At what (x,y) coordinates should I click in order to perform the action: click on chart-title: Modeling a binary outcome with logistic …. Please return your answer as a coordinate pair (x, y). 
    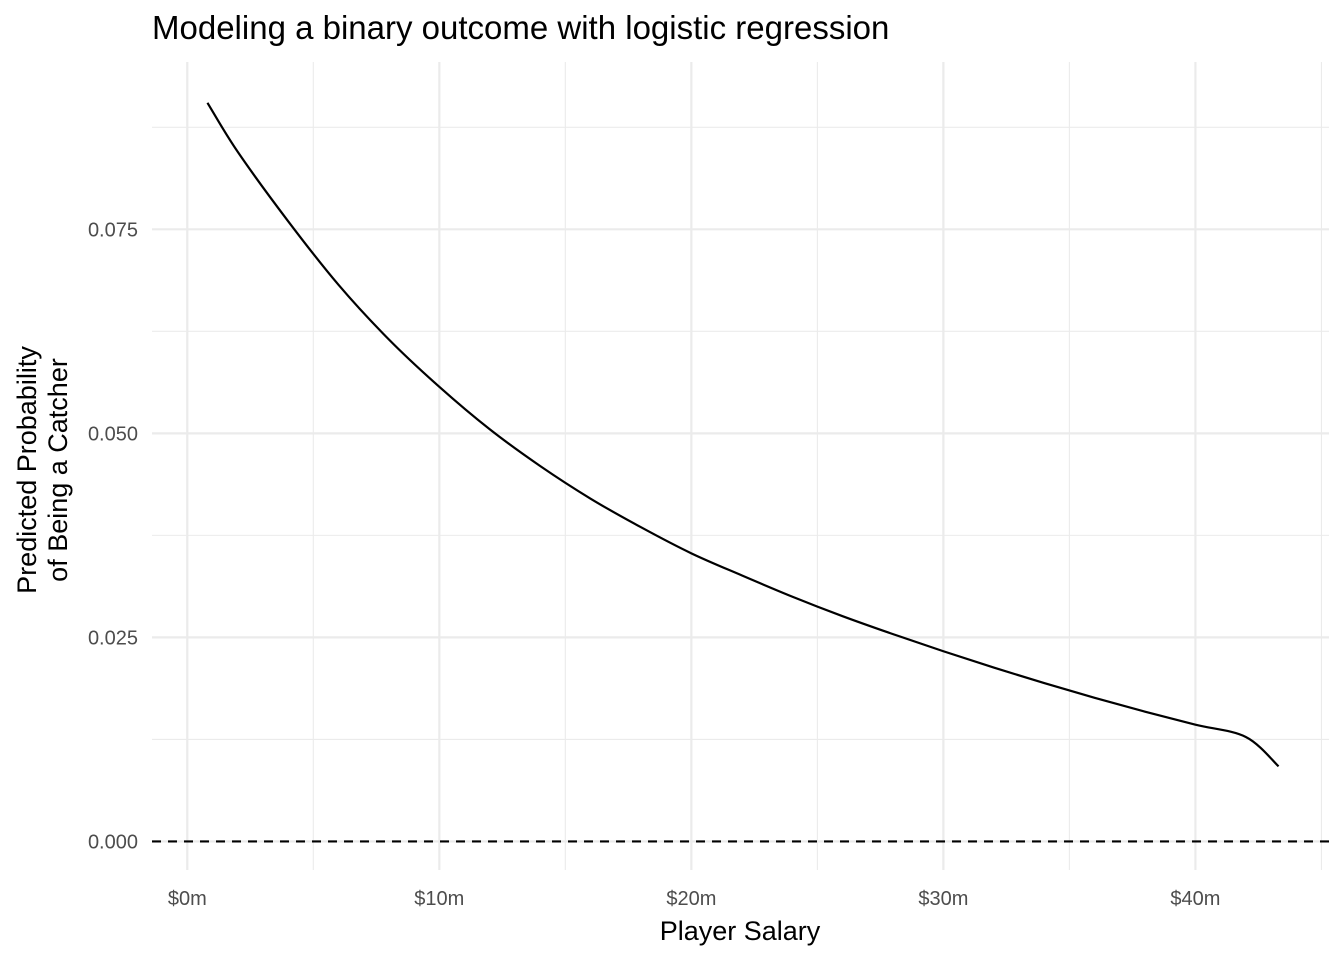
    Looking at the image, I should click on (520, 27).